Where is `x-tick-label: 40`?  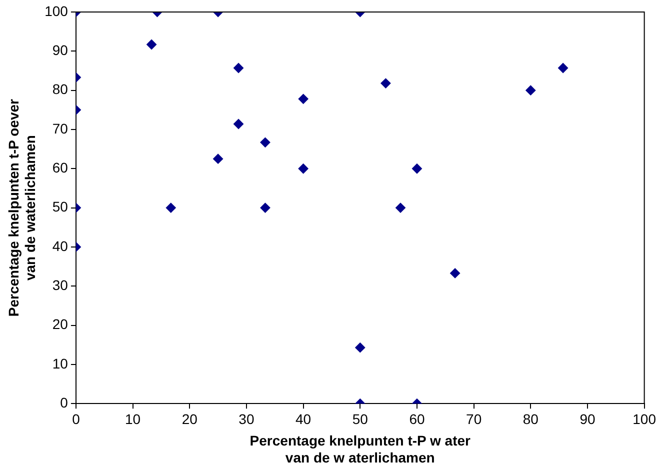 x-tick-label: 40 is located at coordinates (304, 418).